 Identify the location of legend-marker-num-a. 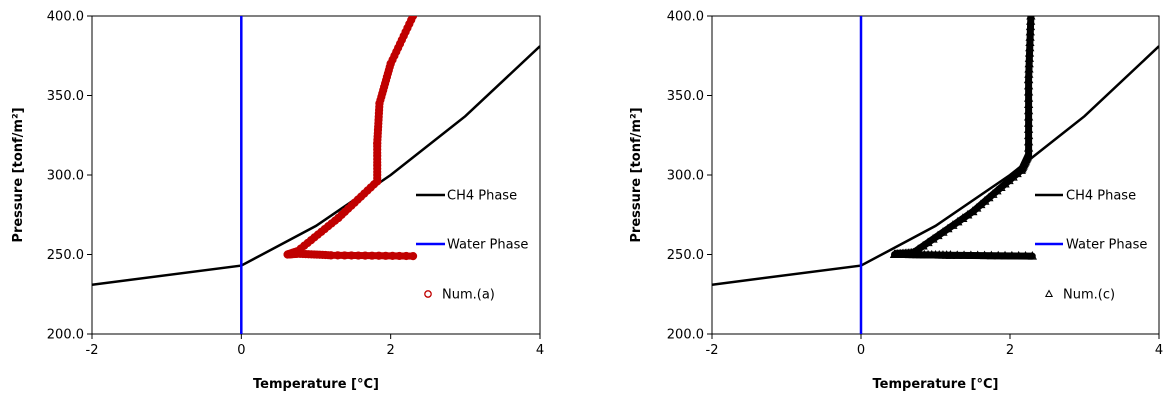
(428, 294).